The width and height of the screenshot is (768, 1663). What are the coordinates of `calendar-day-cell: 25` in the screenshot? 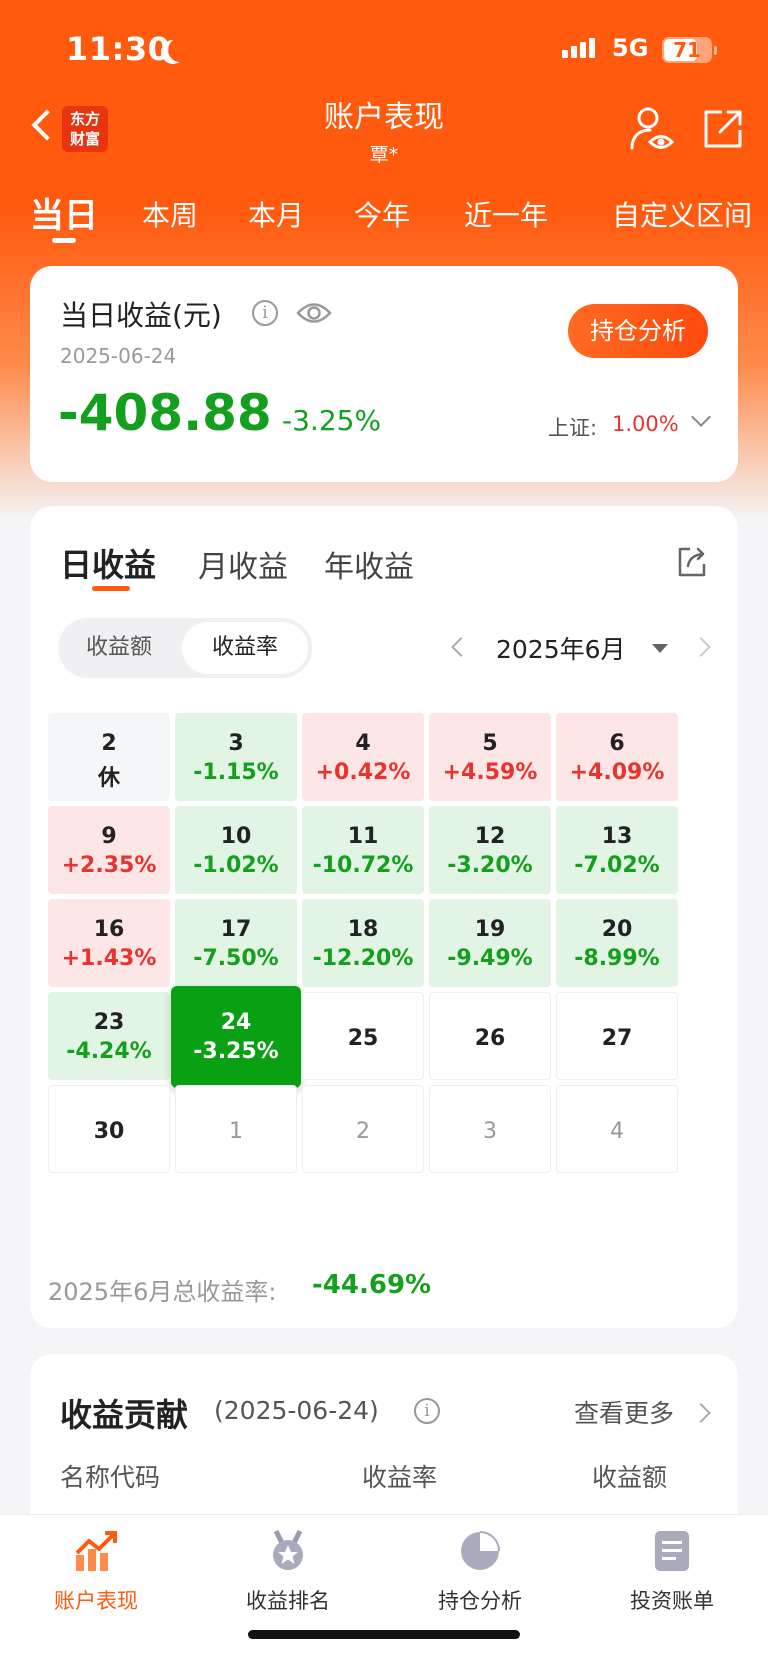 It's located at (363, 1036).